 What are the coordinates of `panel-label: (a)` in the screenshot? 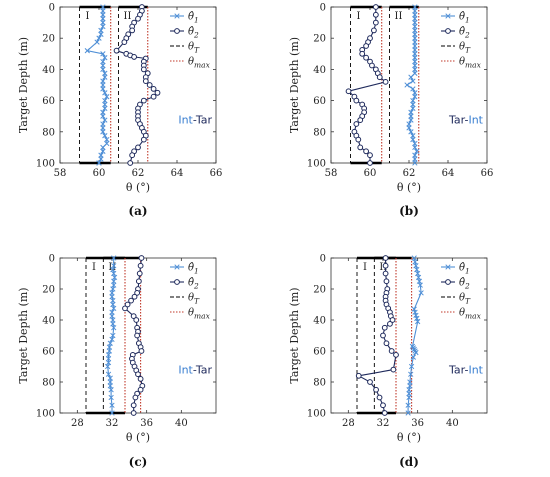 It's located at (137, 211).